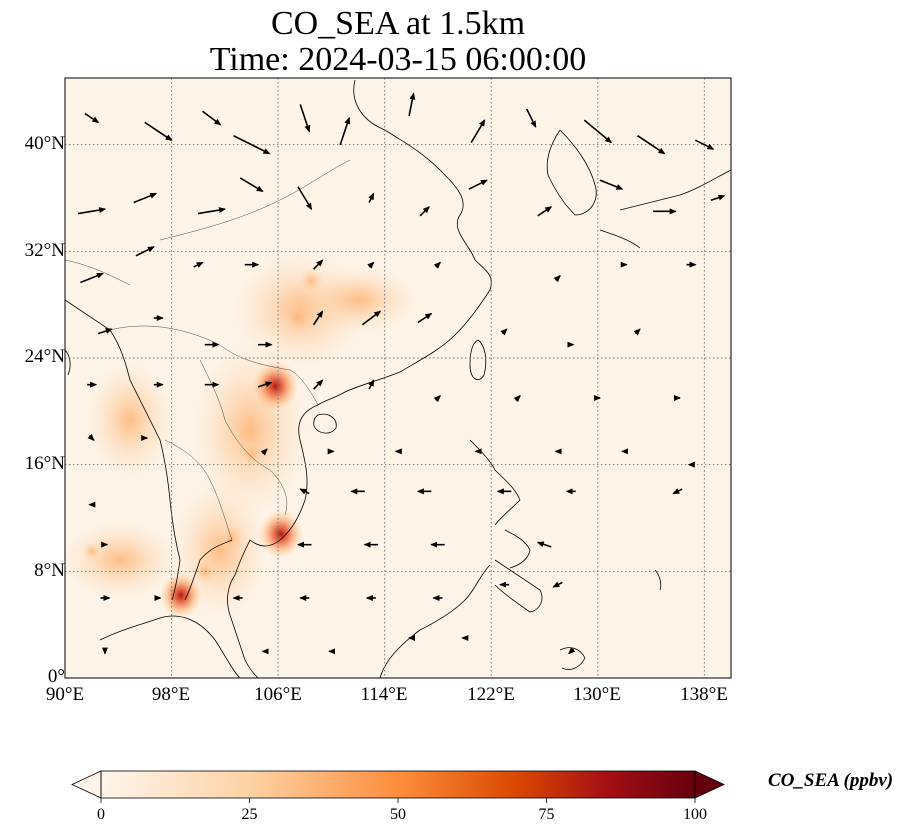  Describe the element at coordinates (398, 23) in the screenshot. I see `map-title: CO_SEA at 1.5km` at that location.